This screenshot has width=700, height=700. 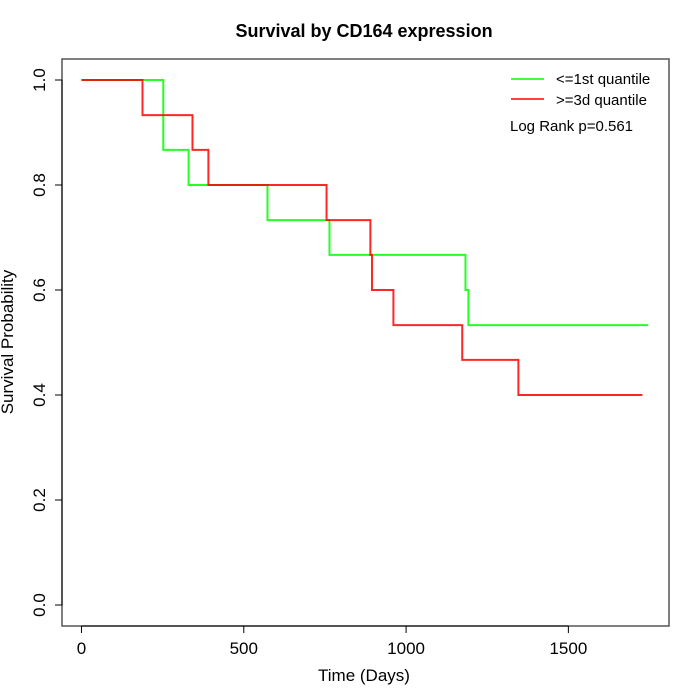 What do you see at coordinates (39, 80) in the screenshot?
I see `y-tick-label: 1.0` at bounding box center [39, 80].